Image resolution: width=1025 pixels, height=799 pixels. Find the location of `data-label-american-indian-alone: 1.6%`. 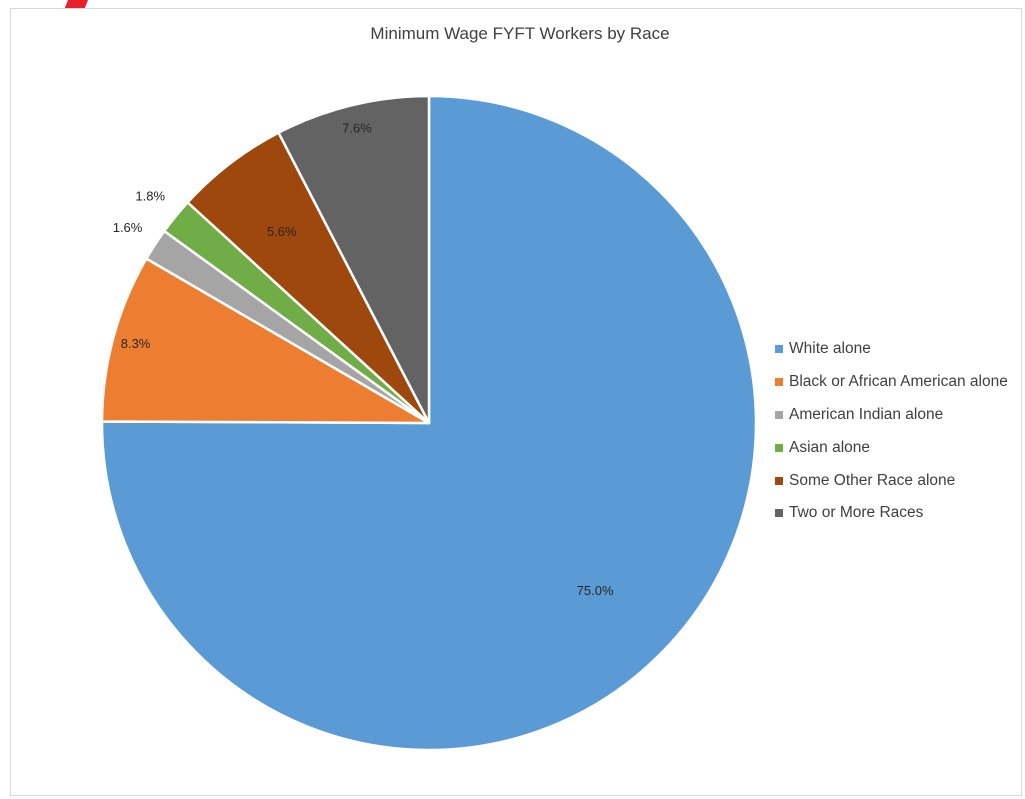

data-label-american-indian-alone: 1.6% is located at coordinates (128, 227).